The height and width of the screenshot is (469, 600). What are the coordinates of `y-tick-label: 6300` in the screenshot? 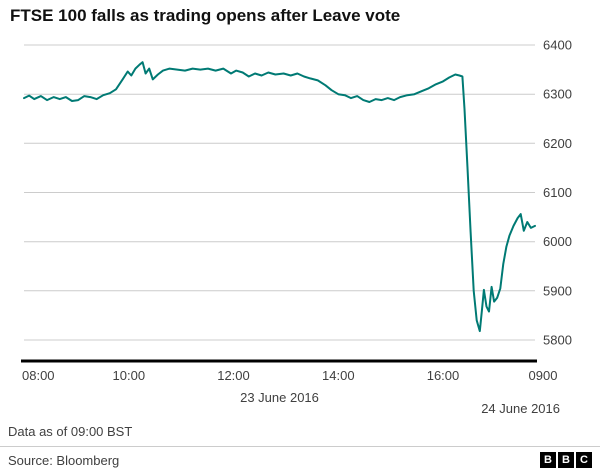 It's located at (557, 94).